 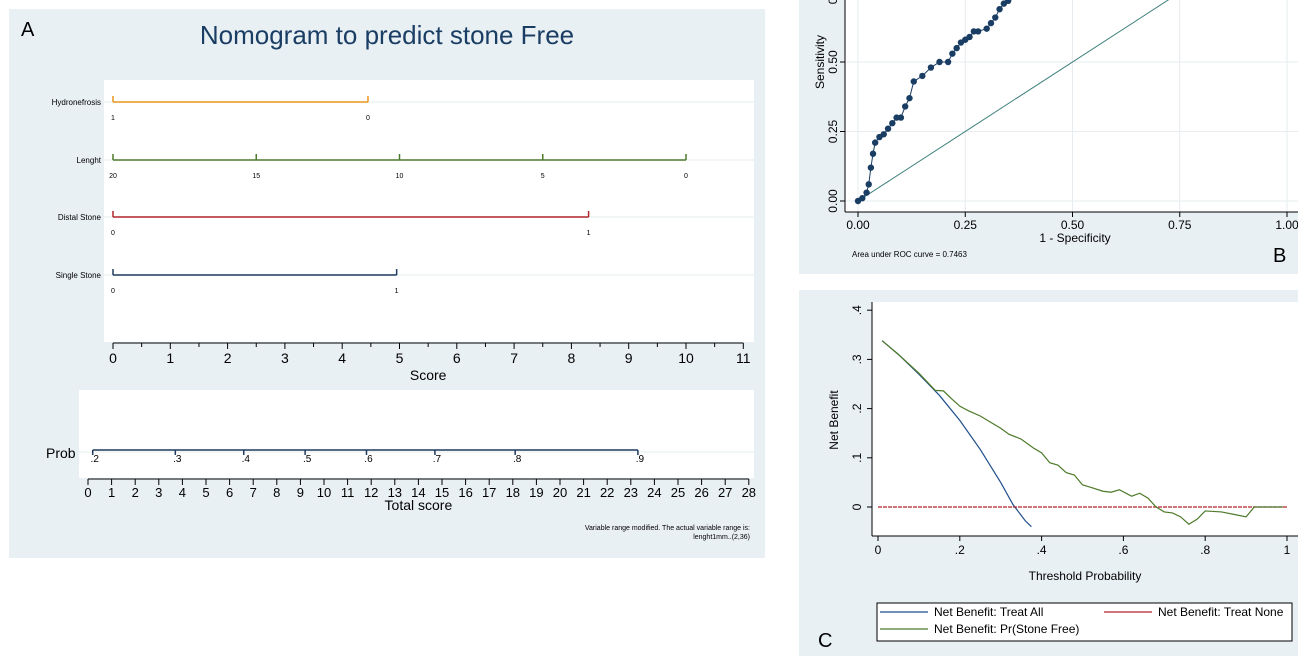 What do you see at coordinates (89, 160) in the screenshot?
I see `variable-label: Lenght` at bounding box center [89, 160].